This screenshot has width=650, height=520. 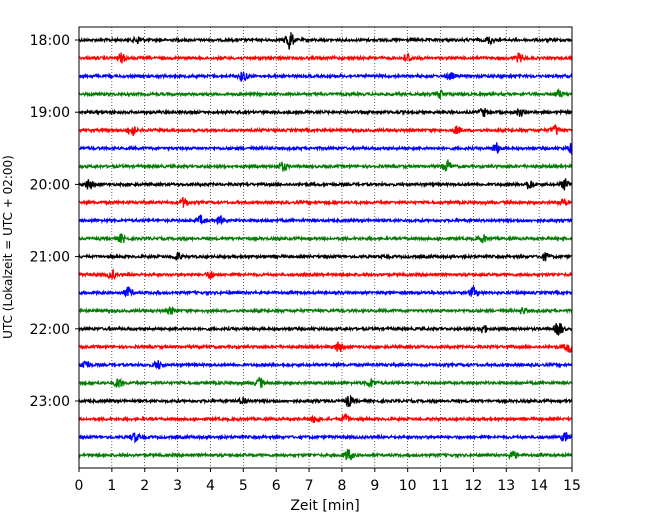 I want to click on x-tick-label: 2, so click(x=144, y=486).